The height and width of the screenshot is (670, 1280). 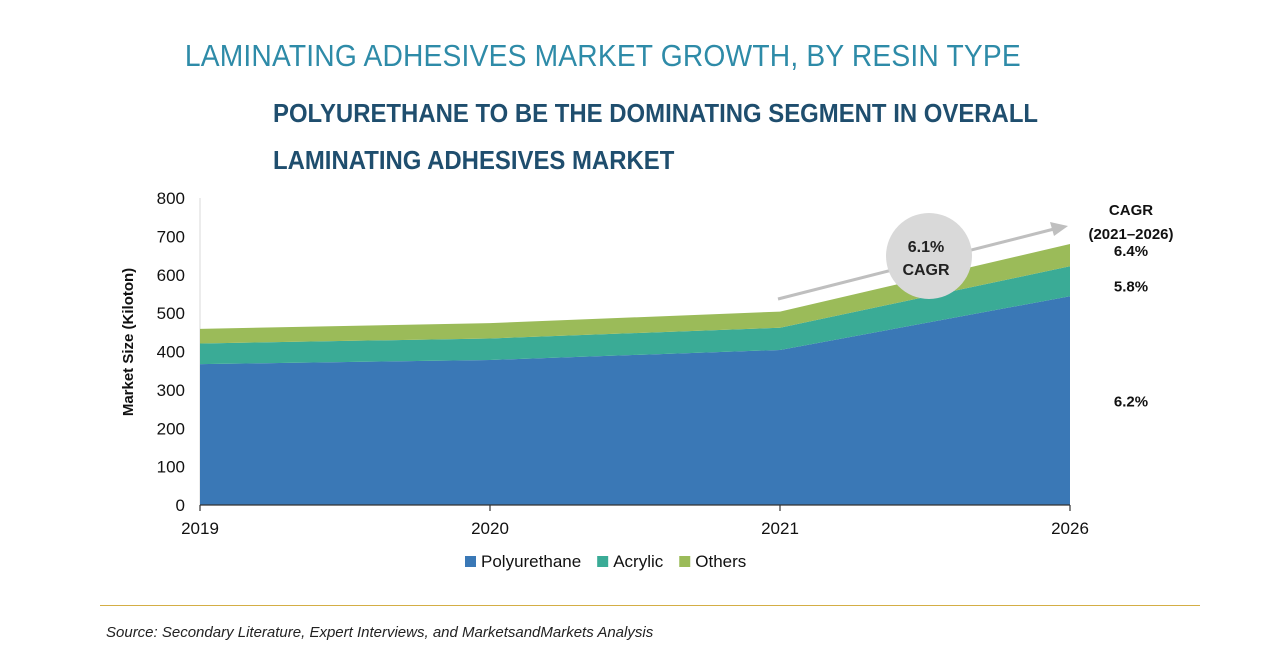 I want to click on cagr-bubble-label: CAGR, so click(x=926, y=270).